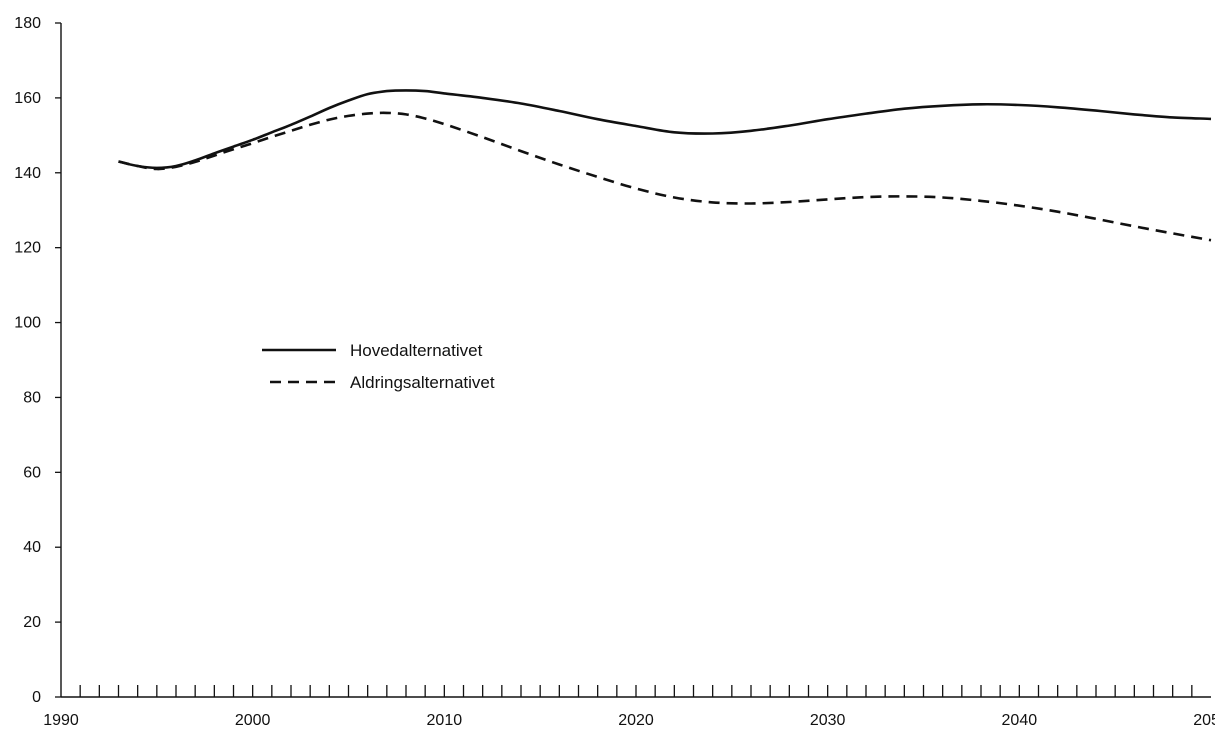 The width and height of the screenshot is (1215, 731). Describe the element at coordinates (665, 129) in the screenshot. I see `series-line-hovedalternativet` at that location.